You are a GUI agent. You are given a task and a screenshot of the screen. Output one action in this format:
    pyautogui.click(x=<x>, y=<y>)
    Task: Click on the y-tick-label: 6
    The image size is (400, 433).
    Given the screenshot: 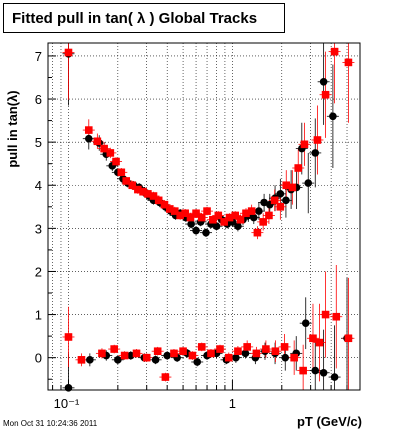 What is the action you would take?
    pyautogui.click(x=38, y=99)
    